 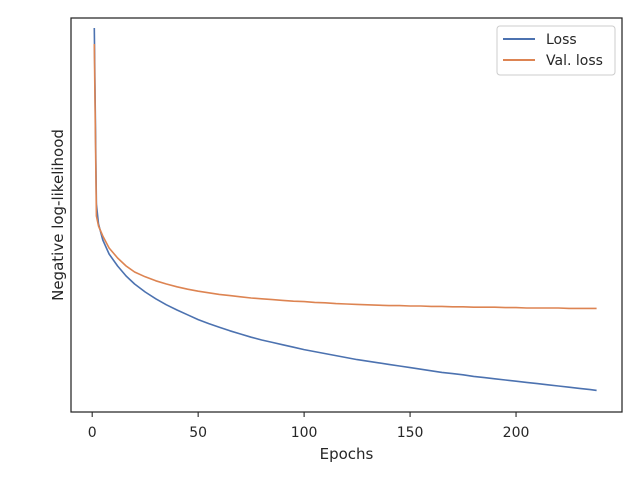 What do you see at coordinates (561, 40) in the screenshot?
I see `legend-loss-label: Loss` at bounding box center [561, 40].